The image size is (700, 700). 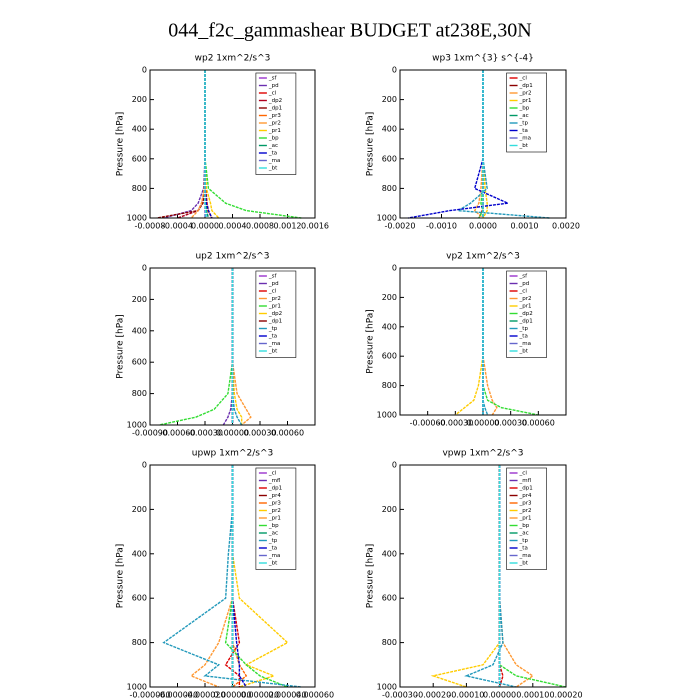 What do you see at coordinates (232, 695) in the screenshot?
I see `x-tick-label: 0.000000` at bounding box center [232, 695].